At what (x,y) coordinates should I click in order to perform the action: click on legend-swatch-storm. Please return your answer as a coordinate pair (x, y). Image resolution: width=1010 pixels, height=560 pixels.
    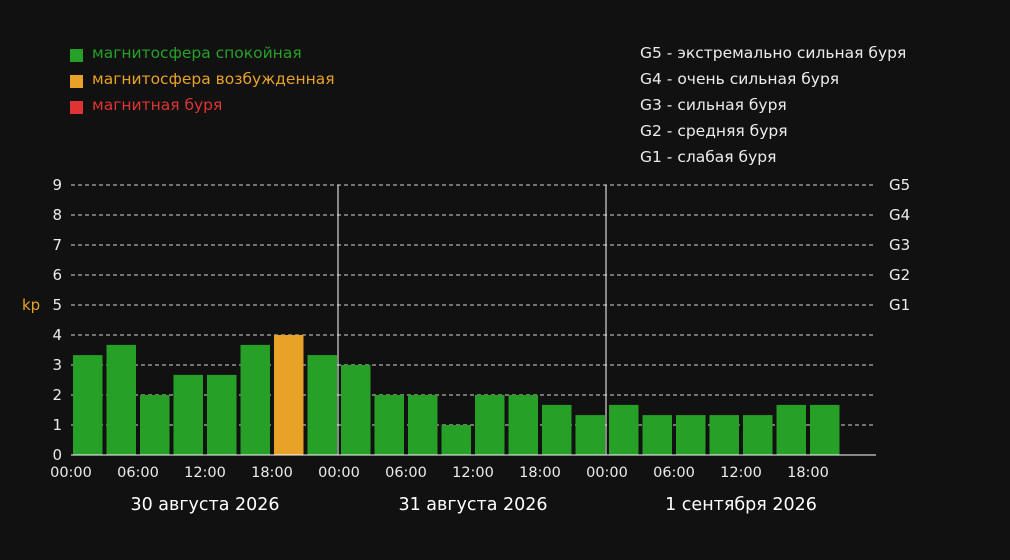
    Looking at the image, I should click on (76, 107).